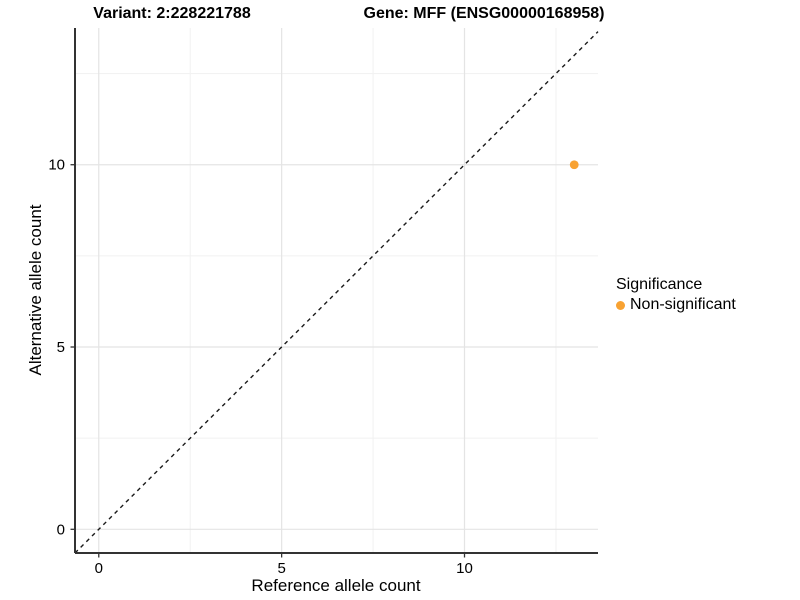 Image resolution: width=800 pixels, height=600 pixels. Describe the element at coordinates (172, 13) in the screenshot. I see `variant-title: Variant: 2:228221788` at that location.